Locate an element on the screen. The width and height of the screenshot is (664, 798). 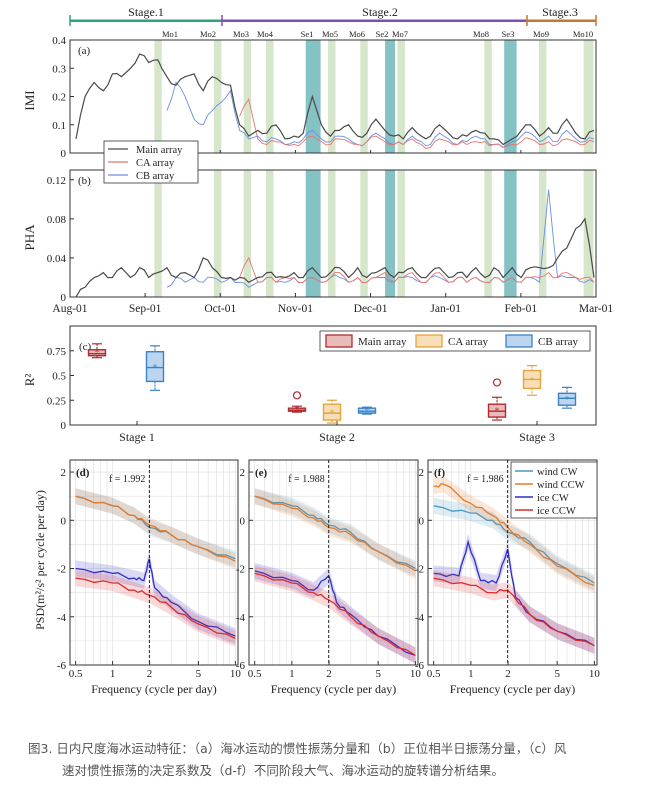
series-band-ice-ccw is located at coordinates (335, 614).